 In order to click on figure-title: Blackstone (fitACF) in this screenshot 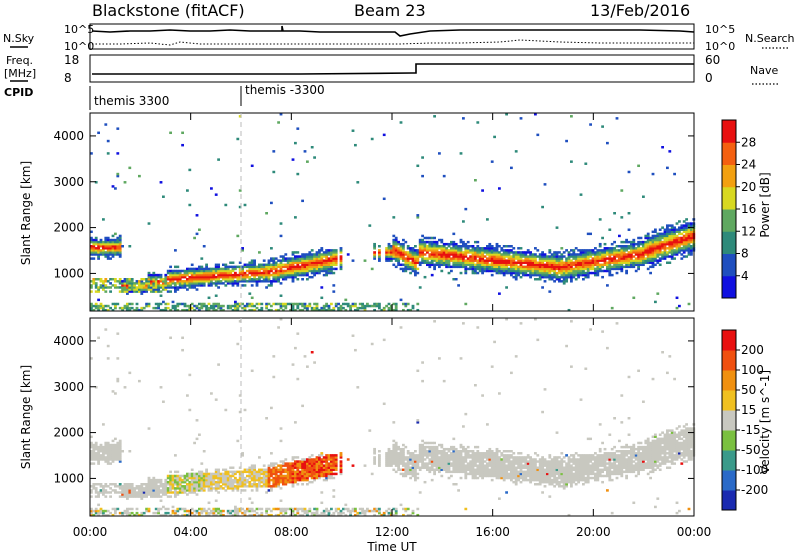, I will do `click(168, 10)`.